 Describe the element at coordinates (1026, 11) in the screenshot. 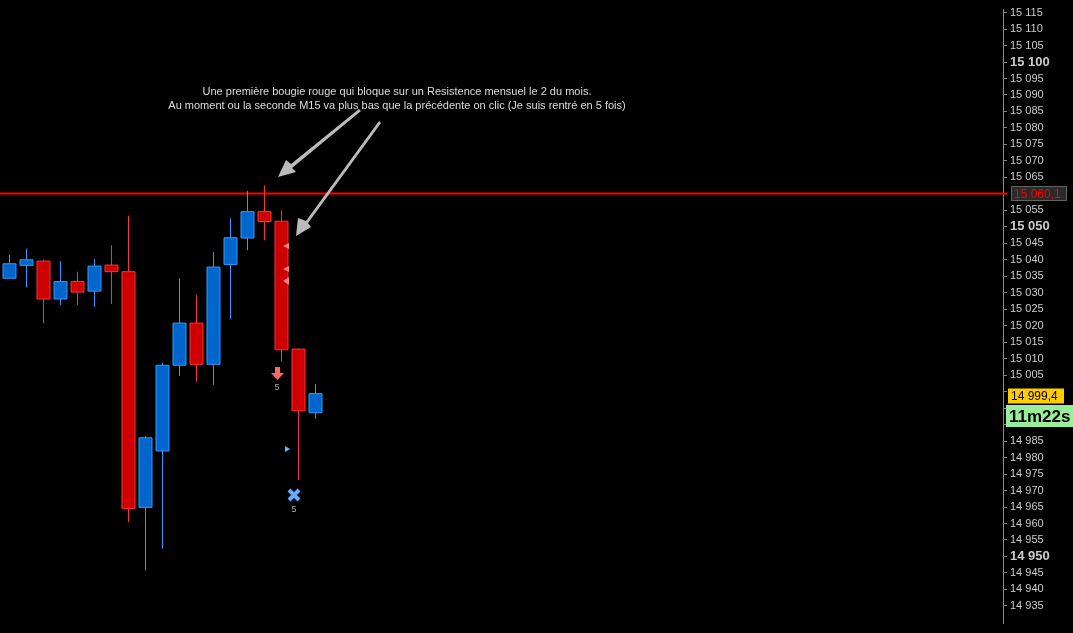

I see `y-tick-label: 15 115` at that location.